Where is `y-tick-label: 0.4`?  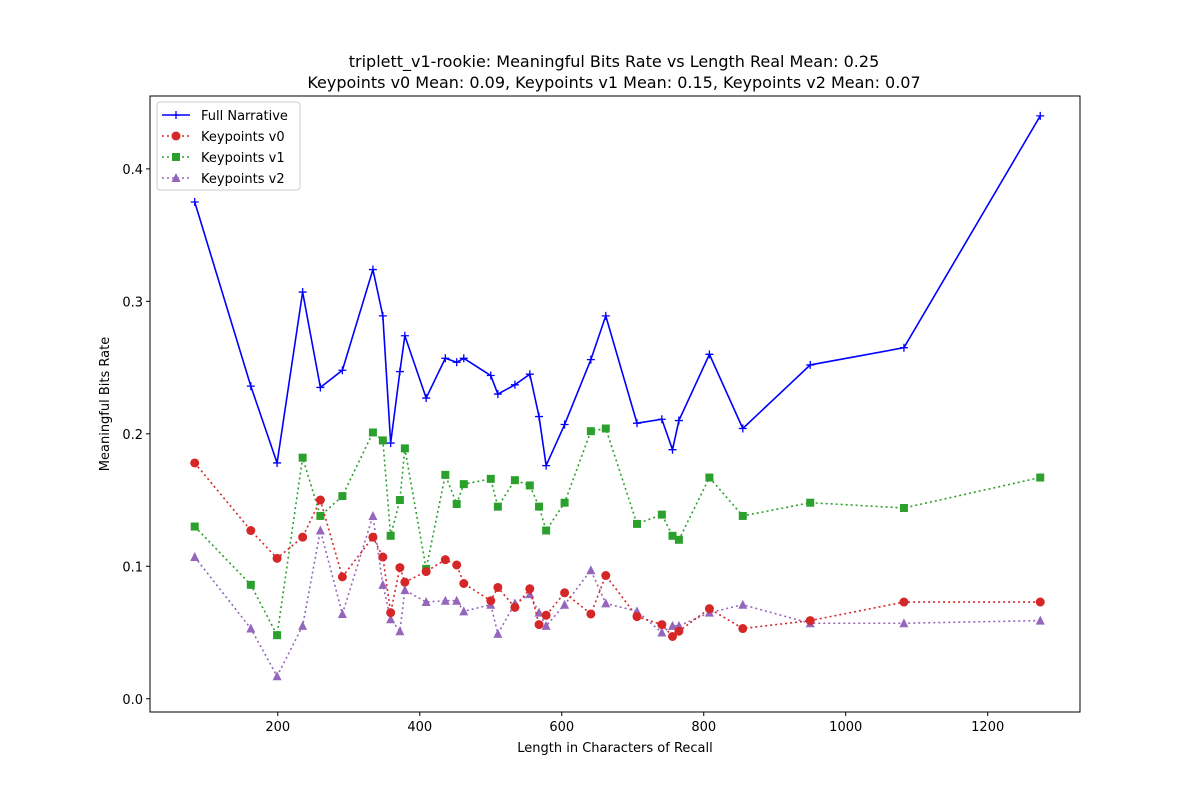
y-tick-label: 0.4 is located at coordinates (132, 170).